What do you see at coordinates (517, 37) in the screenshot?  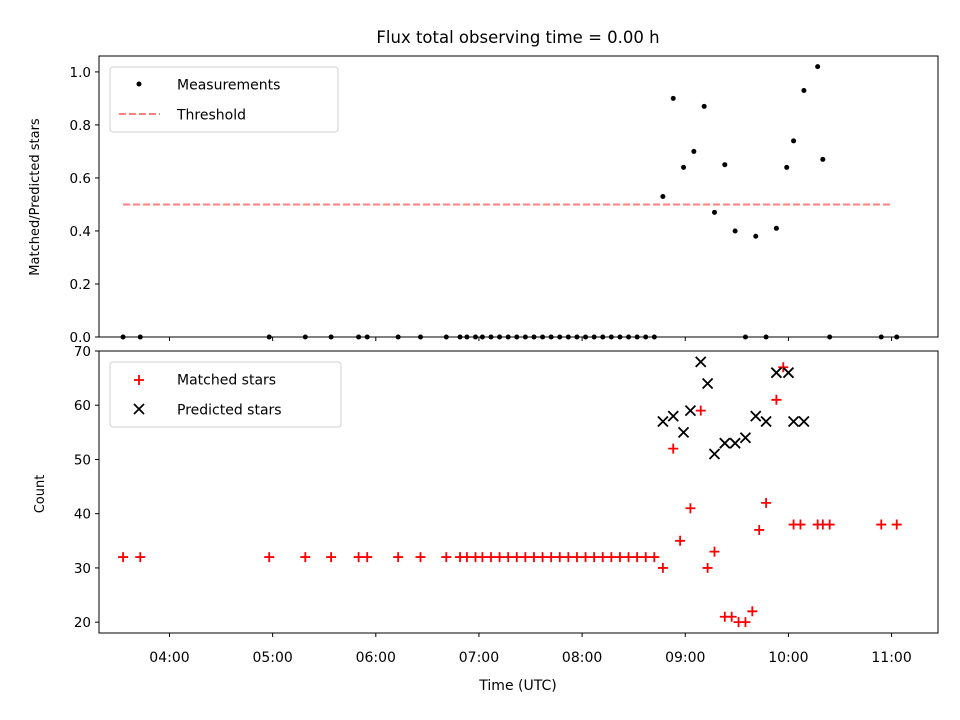 I see `figure-title: Flux total observing time = 0.00 h` at bounding box center [517, 37].